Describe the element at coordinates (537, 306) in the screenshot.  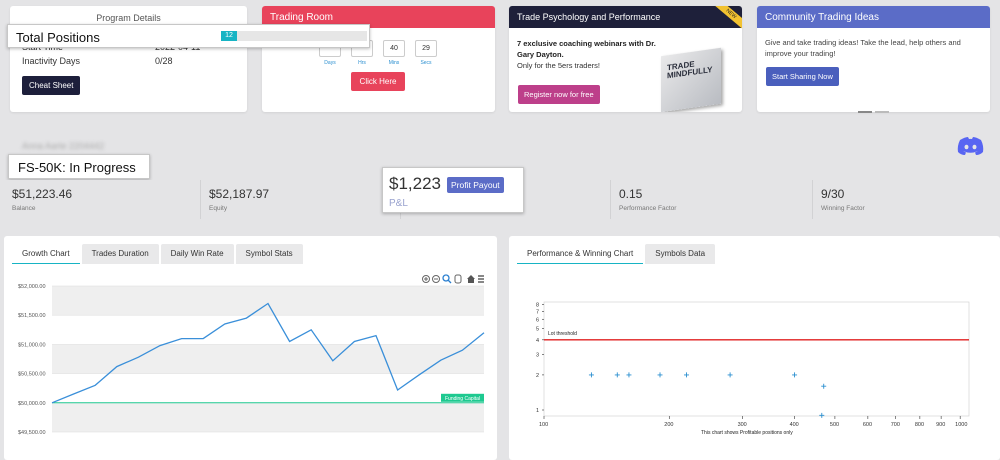
I see `y-tick-label: 8` at that location.